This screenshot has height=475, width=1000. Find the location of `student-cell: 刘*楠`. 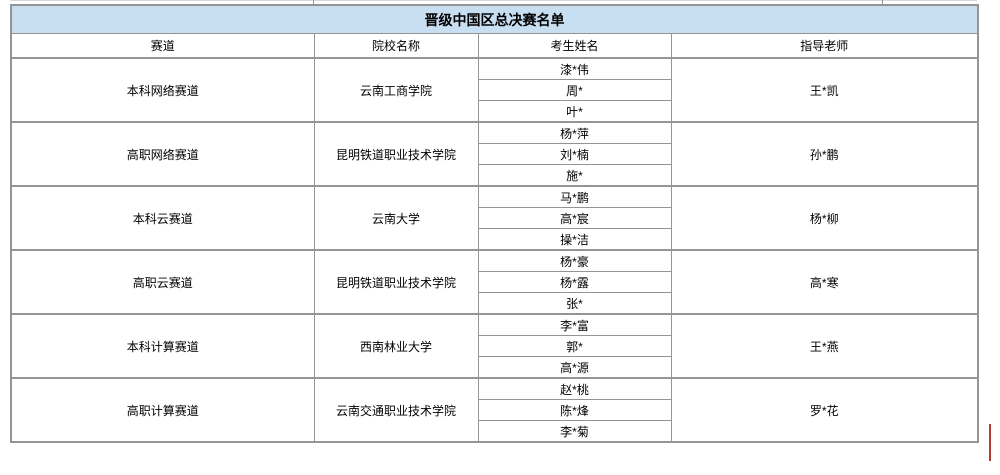

student-cell: 刘*楠 is located at coordinates (574, 154).